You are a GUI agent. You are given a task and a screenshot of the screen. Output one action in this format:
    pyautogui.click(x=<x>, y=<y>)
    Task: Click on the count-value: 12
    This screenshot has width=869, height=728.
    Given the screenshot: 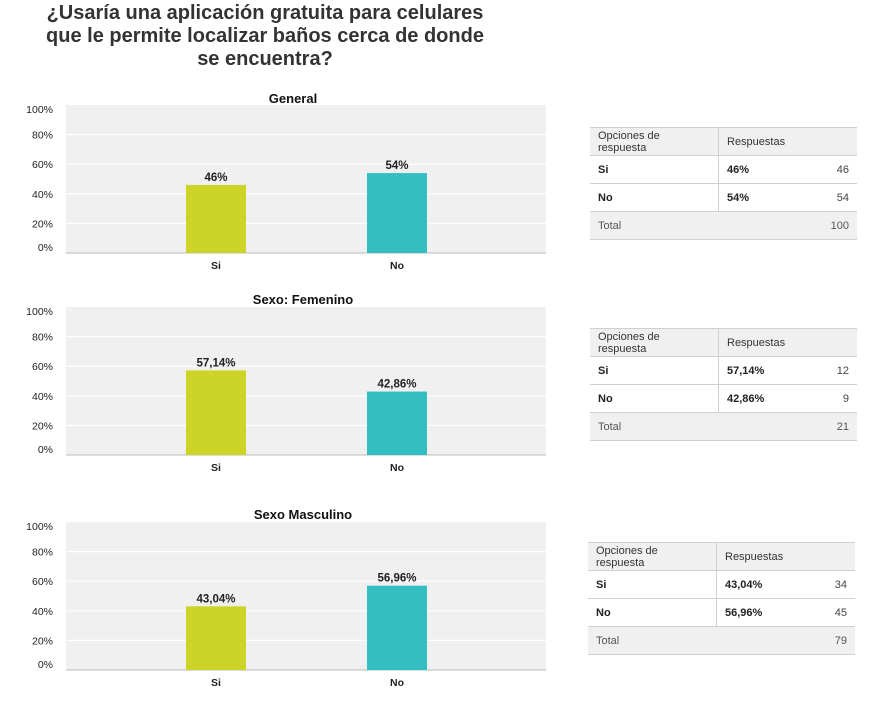 What is the action you would take?
    pyautogui.click(x=832, y=370)
    